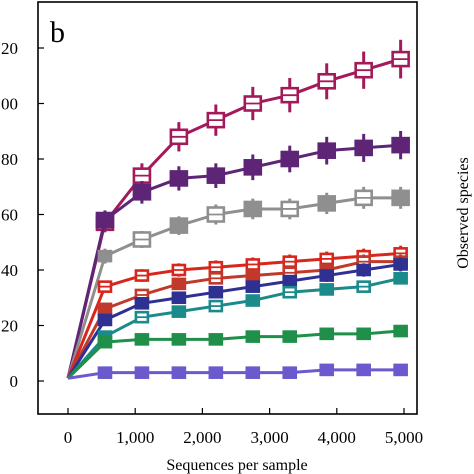 The image size is (474, 474). I want to click on x-tick-label: 3,000, so click(269, 437).